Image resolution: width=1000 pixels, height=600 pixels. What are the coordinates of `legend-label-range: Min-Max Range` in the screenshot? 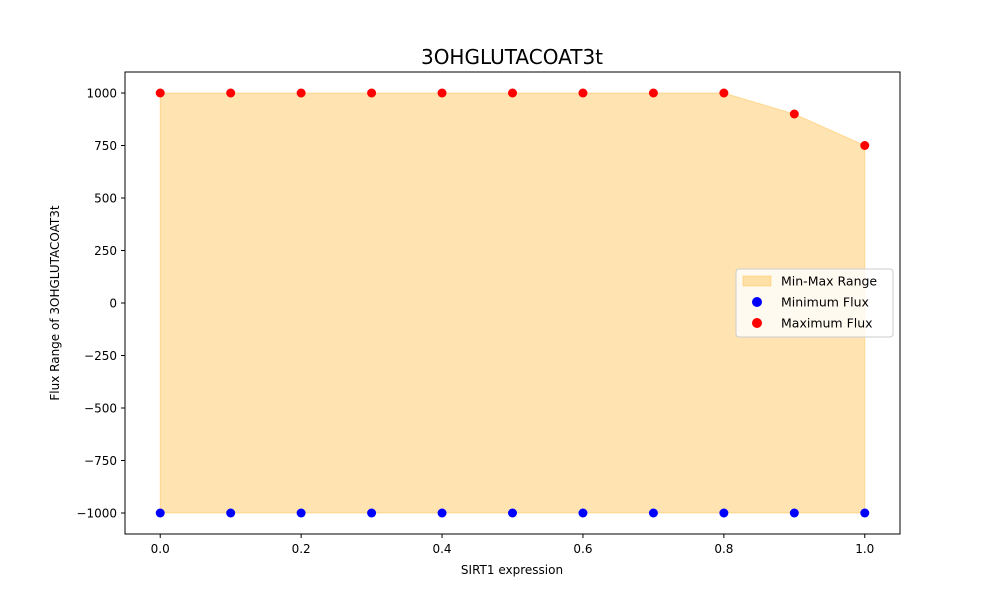 It's located at (829, 281).